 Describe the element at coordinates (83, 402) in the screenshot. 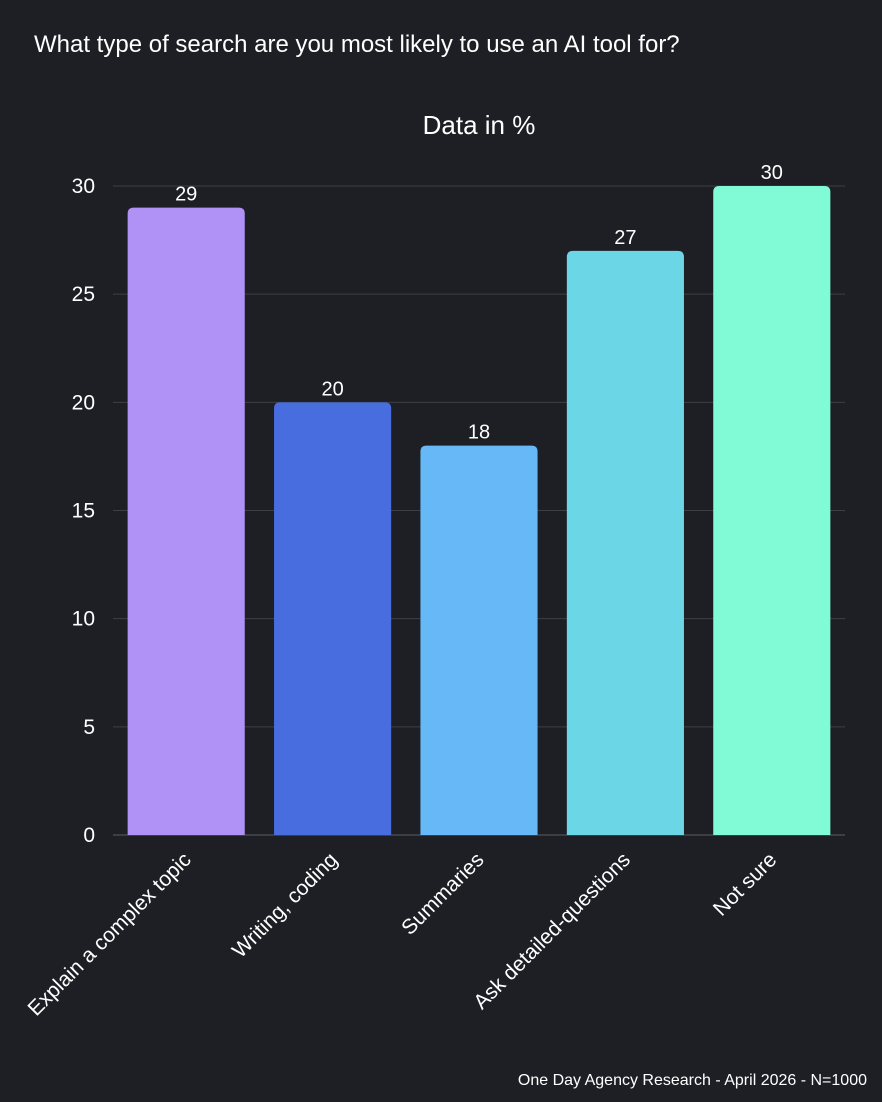

I see `y-tick-label: 20` at that location.